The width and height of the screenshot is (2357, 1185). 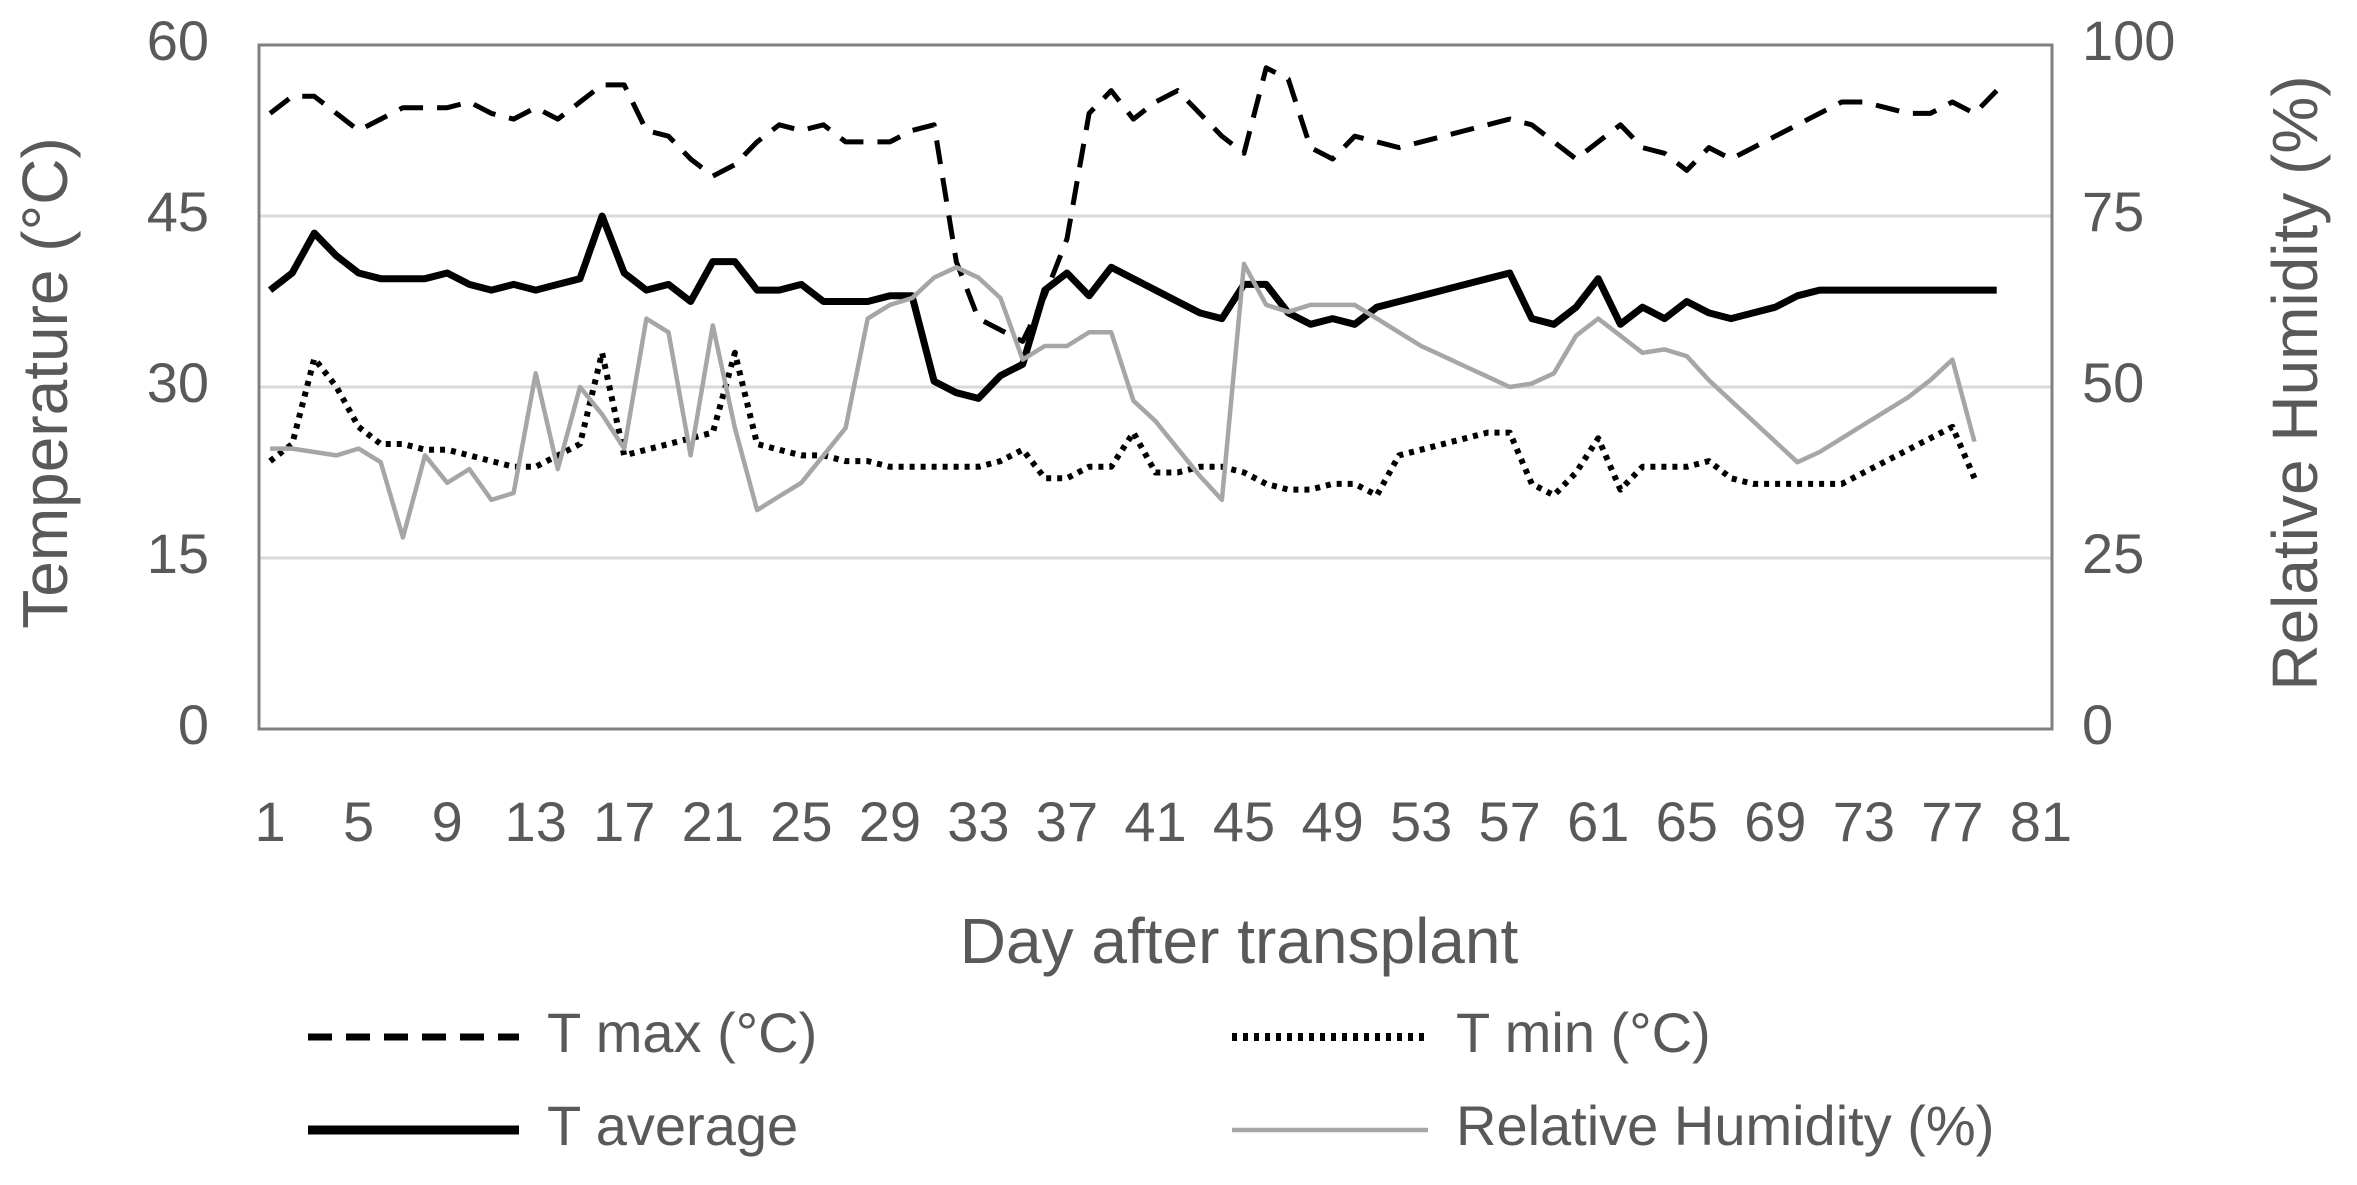 What do you see at coordinates (1332, 821) in the screenshot?
I see `x-tick-label: 49` at bounding box center [1332, 821].